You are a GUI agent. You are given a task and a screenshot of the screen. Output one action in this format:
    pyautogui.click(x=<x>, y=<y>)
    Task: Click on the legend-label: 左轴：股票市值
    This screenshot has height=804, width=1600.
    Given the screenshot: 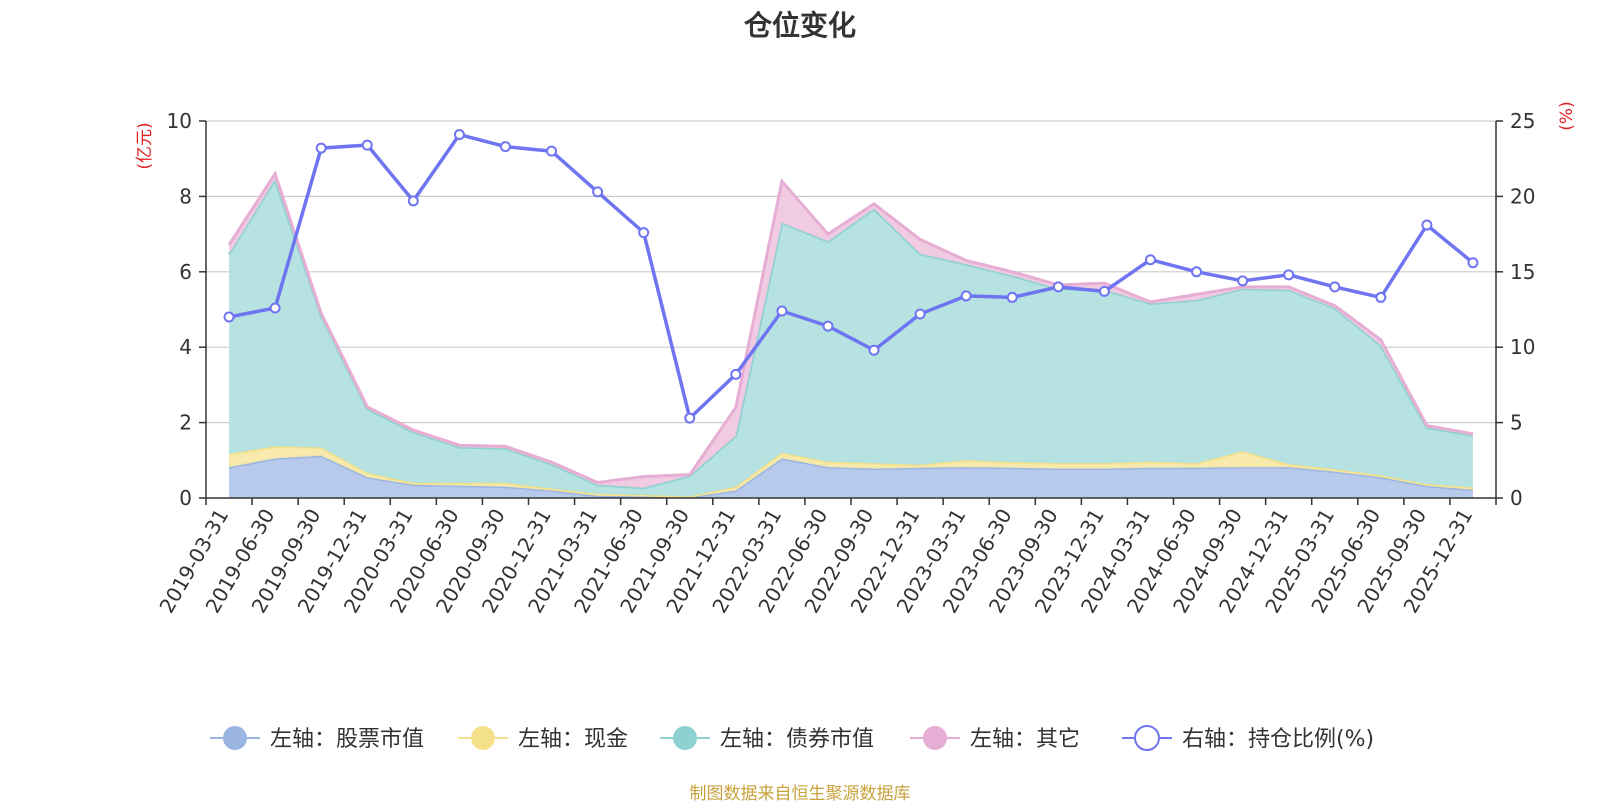 What is the action you would take?
    pyautogui.click(x=347, y=739)
    